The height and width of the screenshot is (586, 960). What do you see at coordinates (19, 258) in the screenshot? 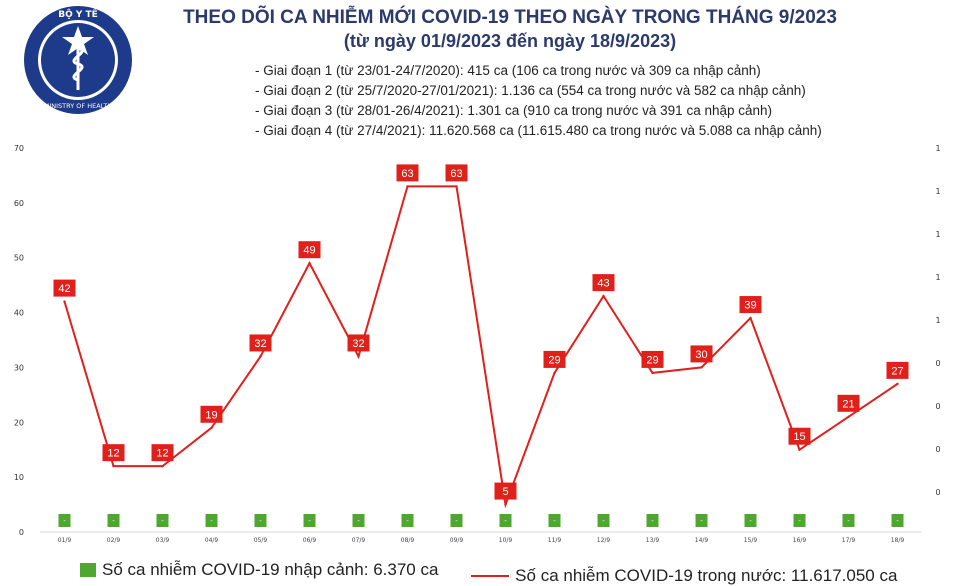
I see `y-tick-label: 50` at bounding box center [19, 258].